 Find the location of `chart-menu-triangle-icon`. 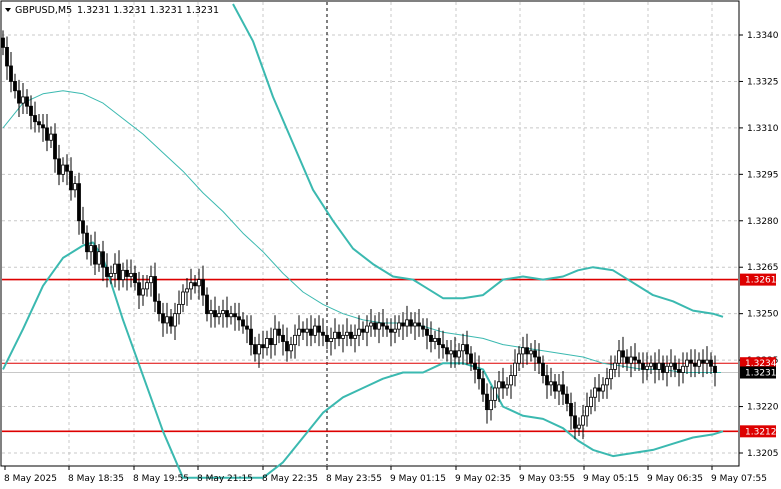

chart-menu-triangle-icon is located at coordinates (8, 10).